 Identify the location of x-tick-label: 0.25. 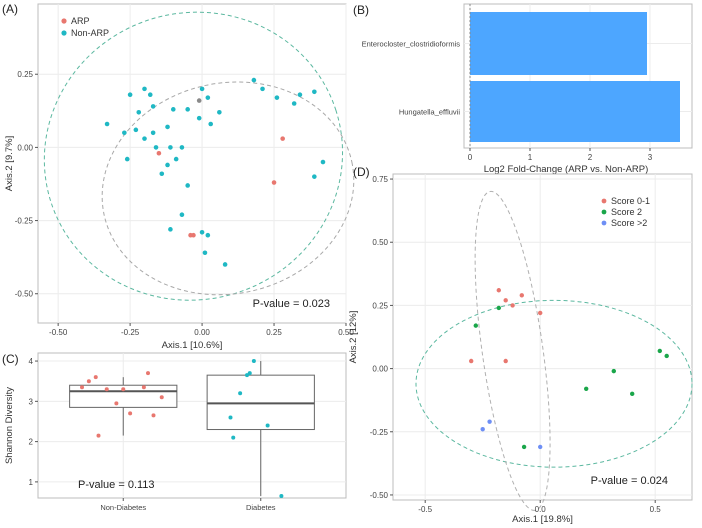
(274, 332).